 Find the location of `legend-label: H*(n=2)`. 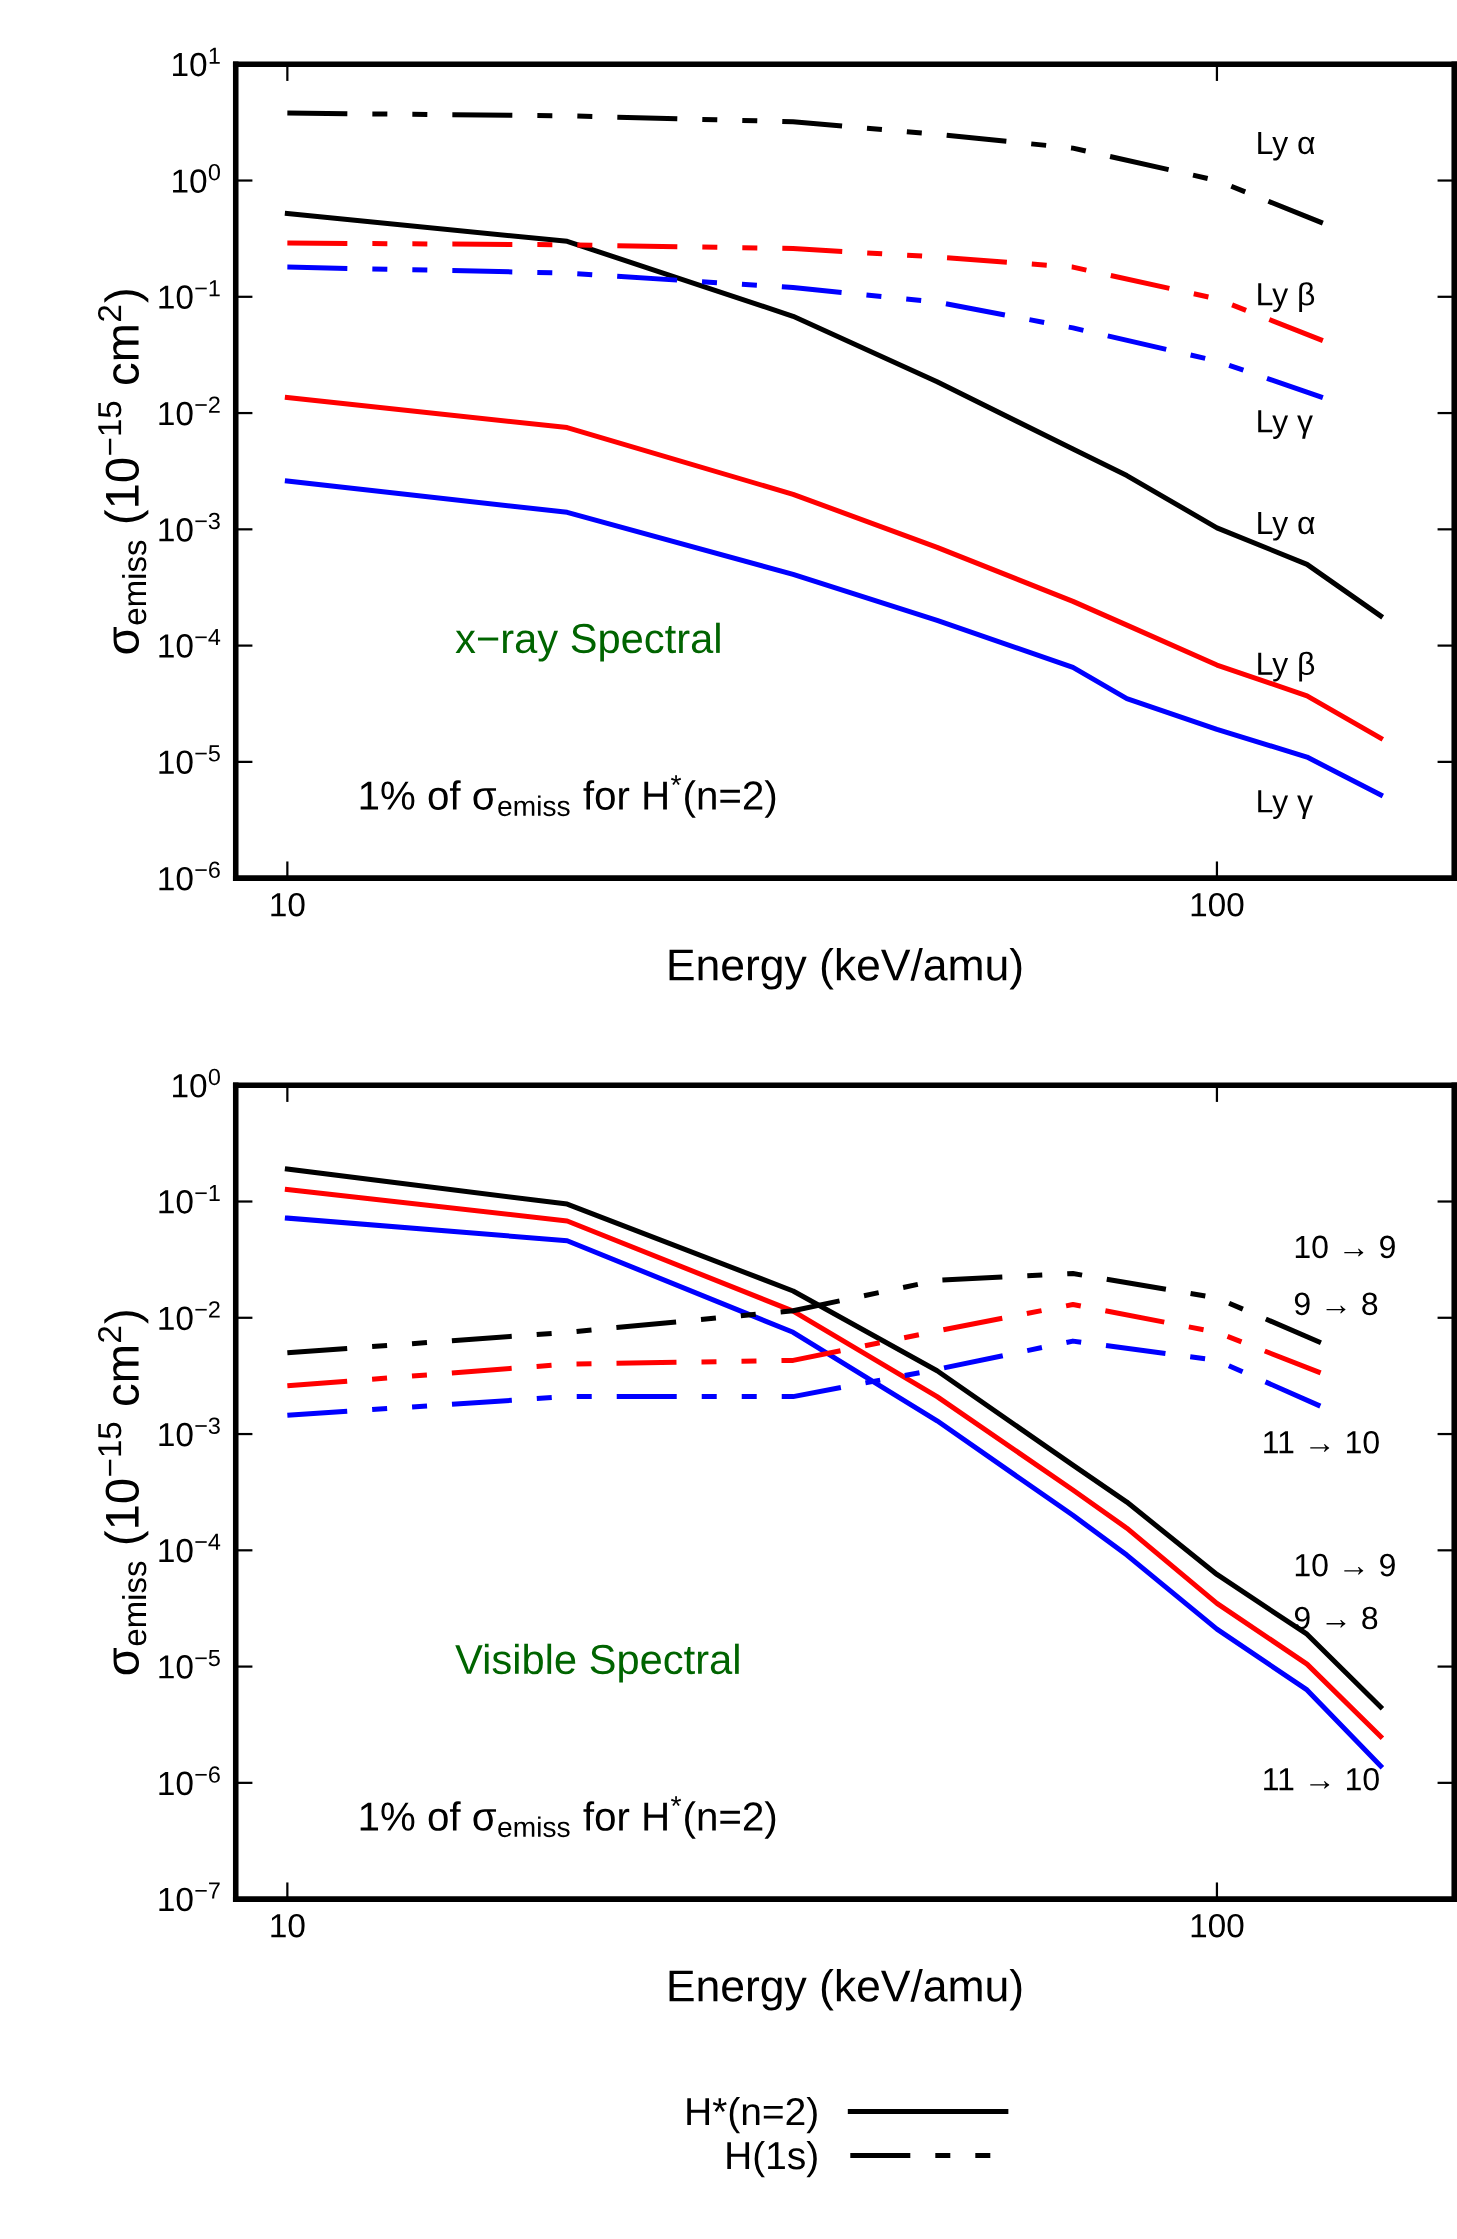

legend-label: H*(n=2) is located at coordinates (752, 2115).